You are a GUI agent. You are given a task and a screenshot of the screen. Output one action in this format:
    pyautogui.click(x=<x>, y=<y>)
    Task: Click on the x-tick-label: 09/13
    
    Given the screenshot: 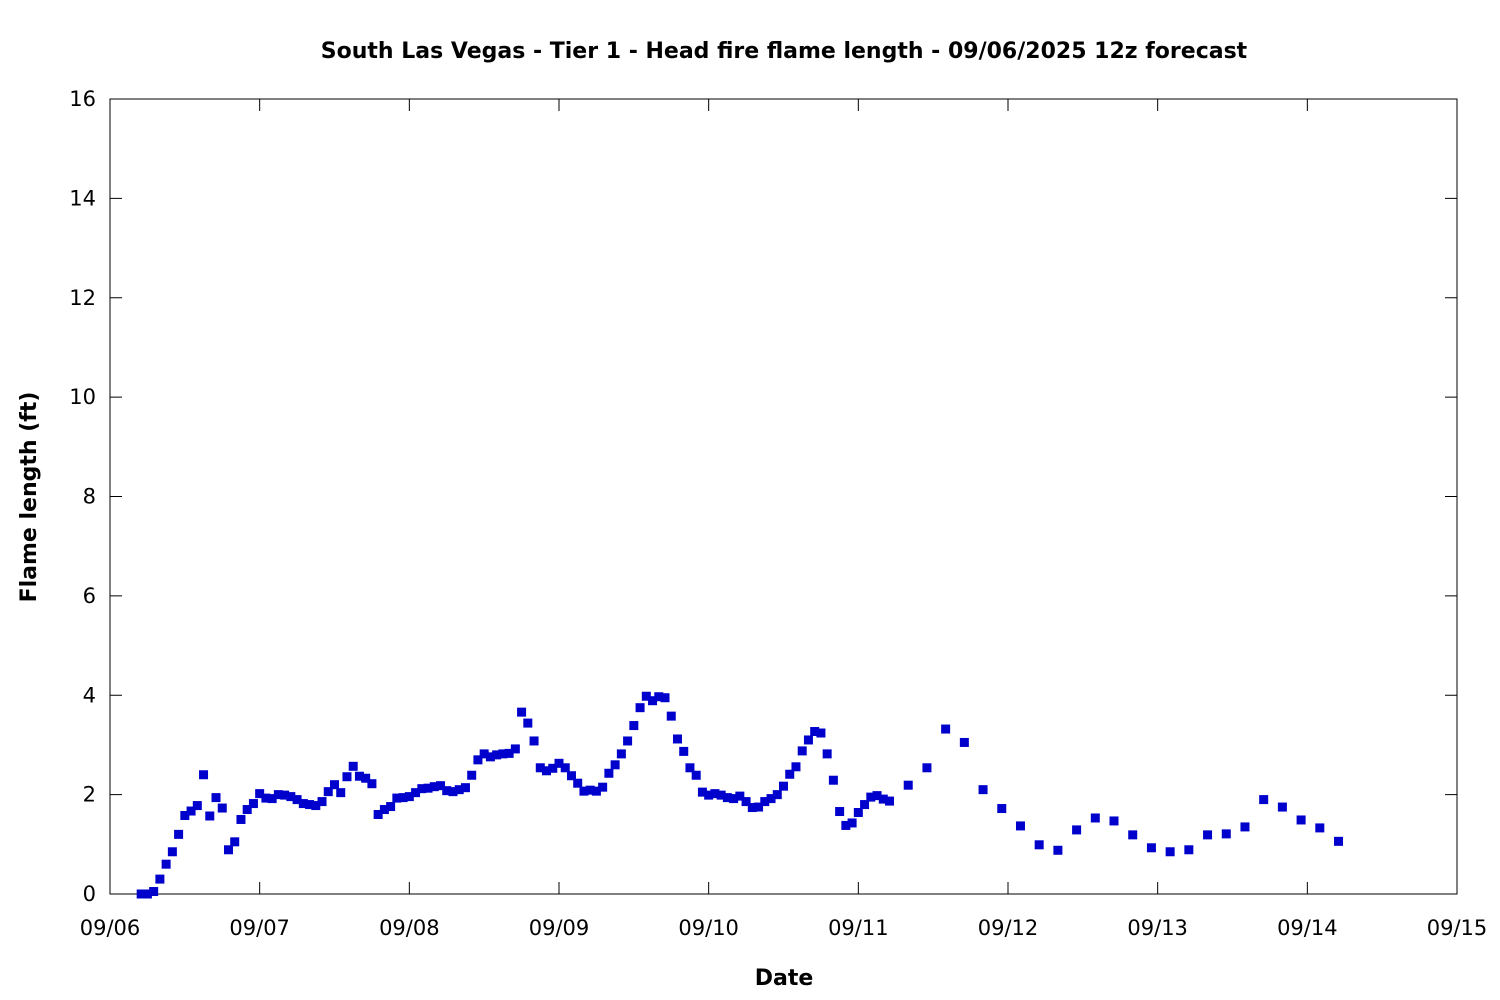 What is the action you would take?
    pyautogui.click(x=1157, y=928)
    